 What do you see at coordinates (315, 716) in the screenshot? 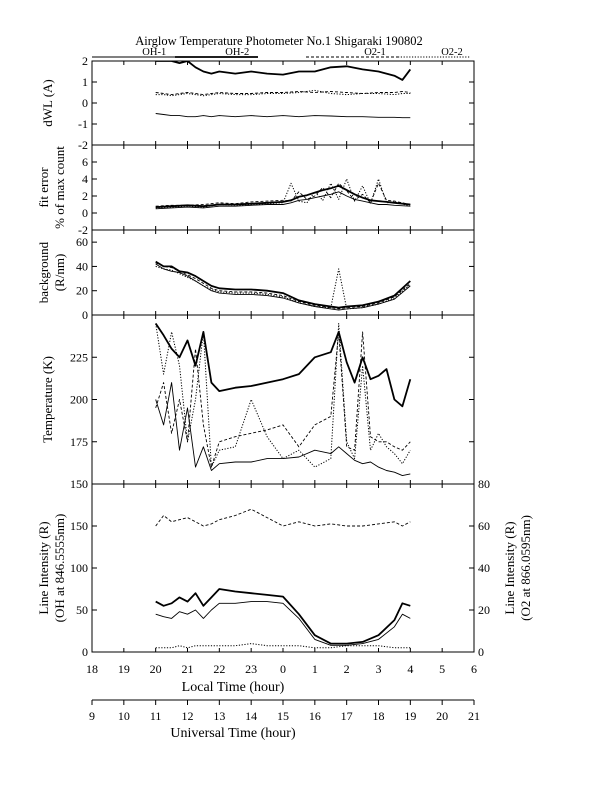
I see `ut-tick-label: 16` at bounding box center [315, 716].